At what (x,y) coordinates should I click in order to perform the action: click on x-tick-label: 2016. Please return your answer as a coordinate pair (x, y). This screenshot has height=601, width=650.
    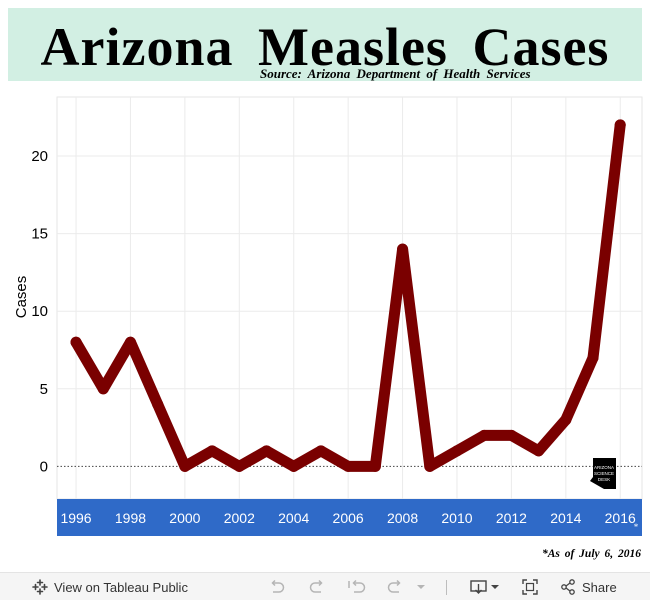
    Looking at the image, I should click on (620, 518).